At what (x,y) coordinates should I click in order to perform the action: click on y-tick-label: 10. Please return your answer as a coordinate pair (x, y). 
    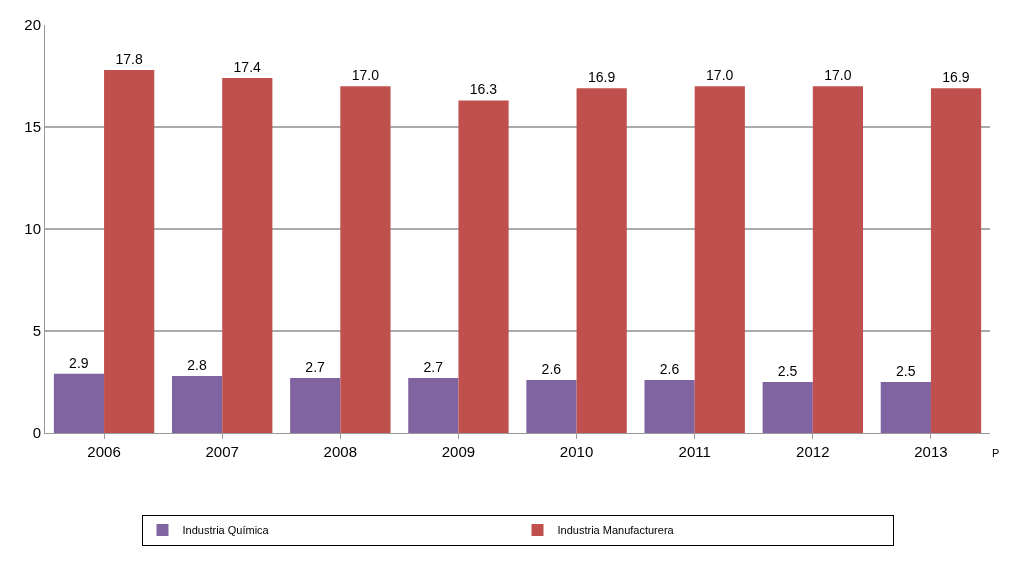
    Looking at the image, I should click on (32, 229).